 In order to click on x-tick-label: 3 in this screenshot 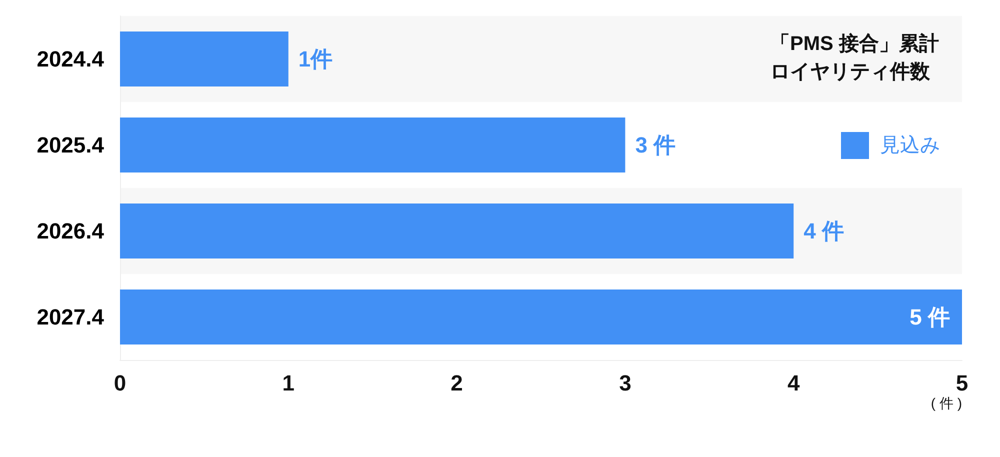, I will do `click(625, 383)`.